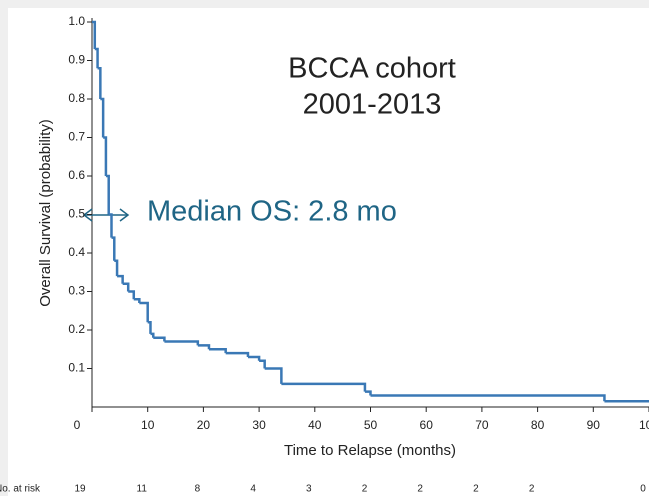 Image resolution: width=649 pixels, height=496 pixels. I want to click on y-tick-label: 0.9, so click(76, 60).